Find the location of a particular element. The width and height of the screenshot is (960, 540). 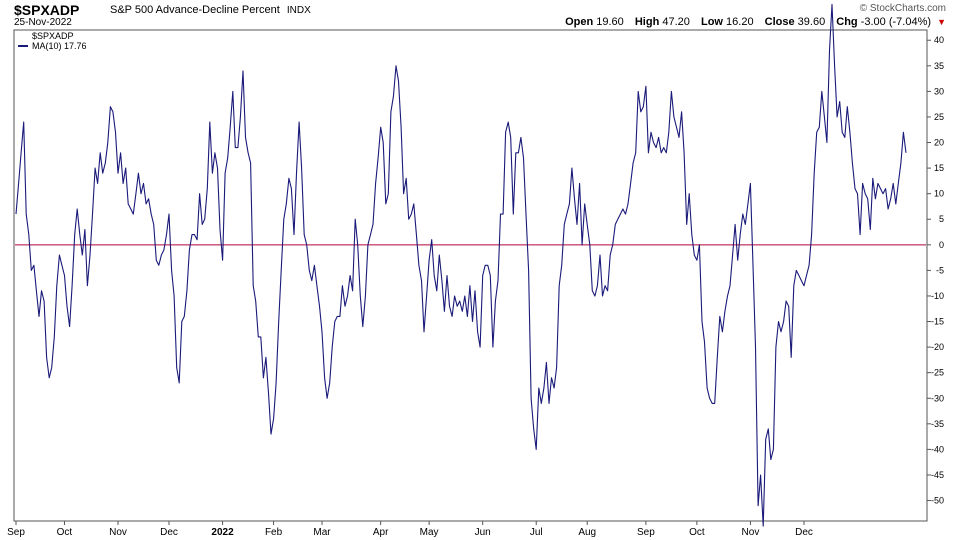

brand-link: © StockCharts.com is located at coordinates (902, 8).